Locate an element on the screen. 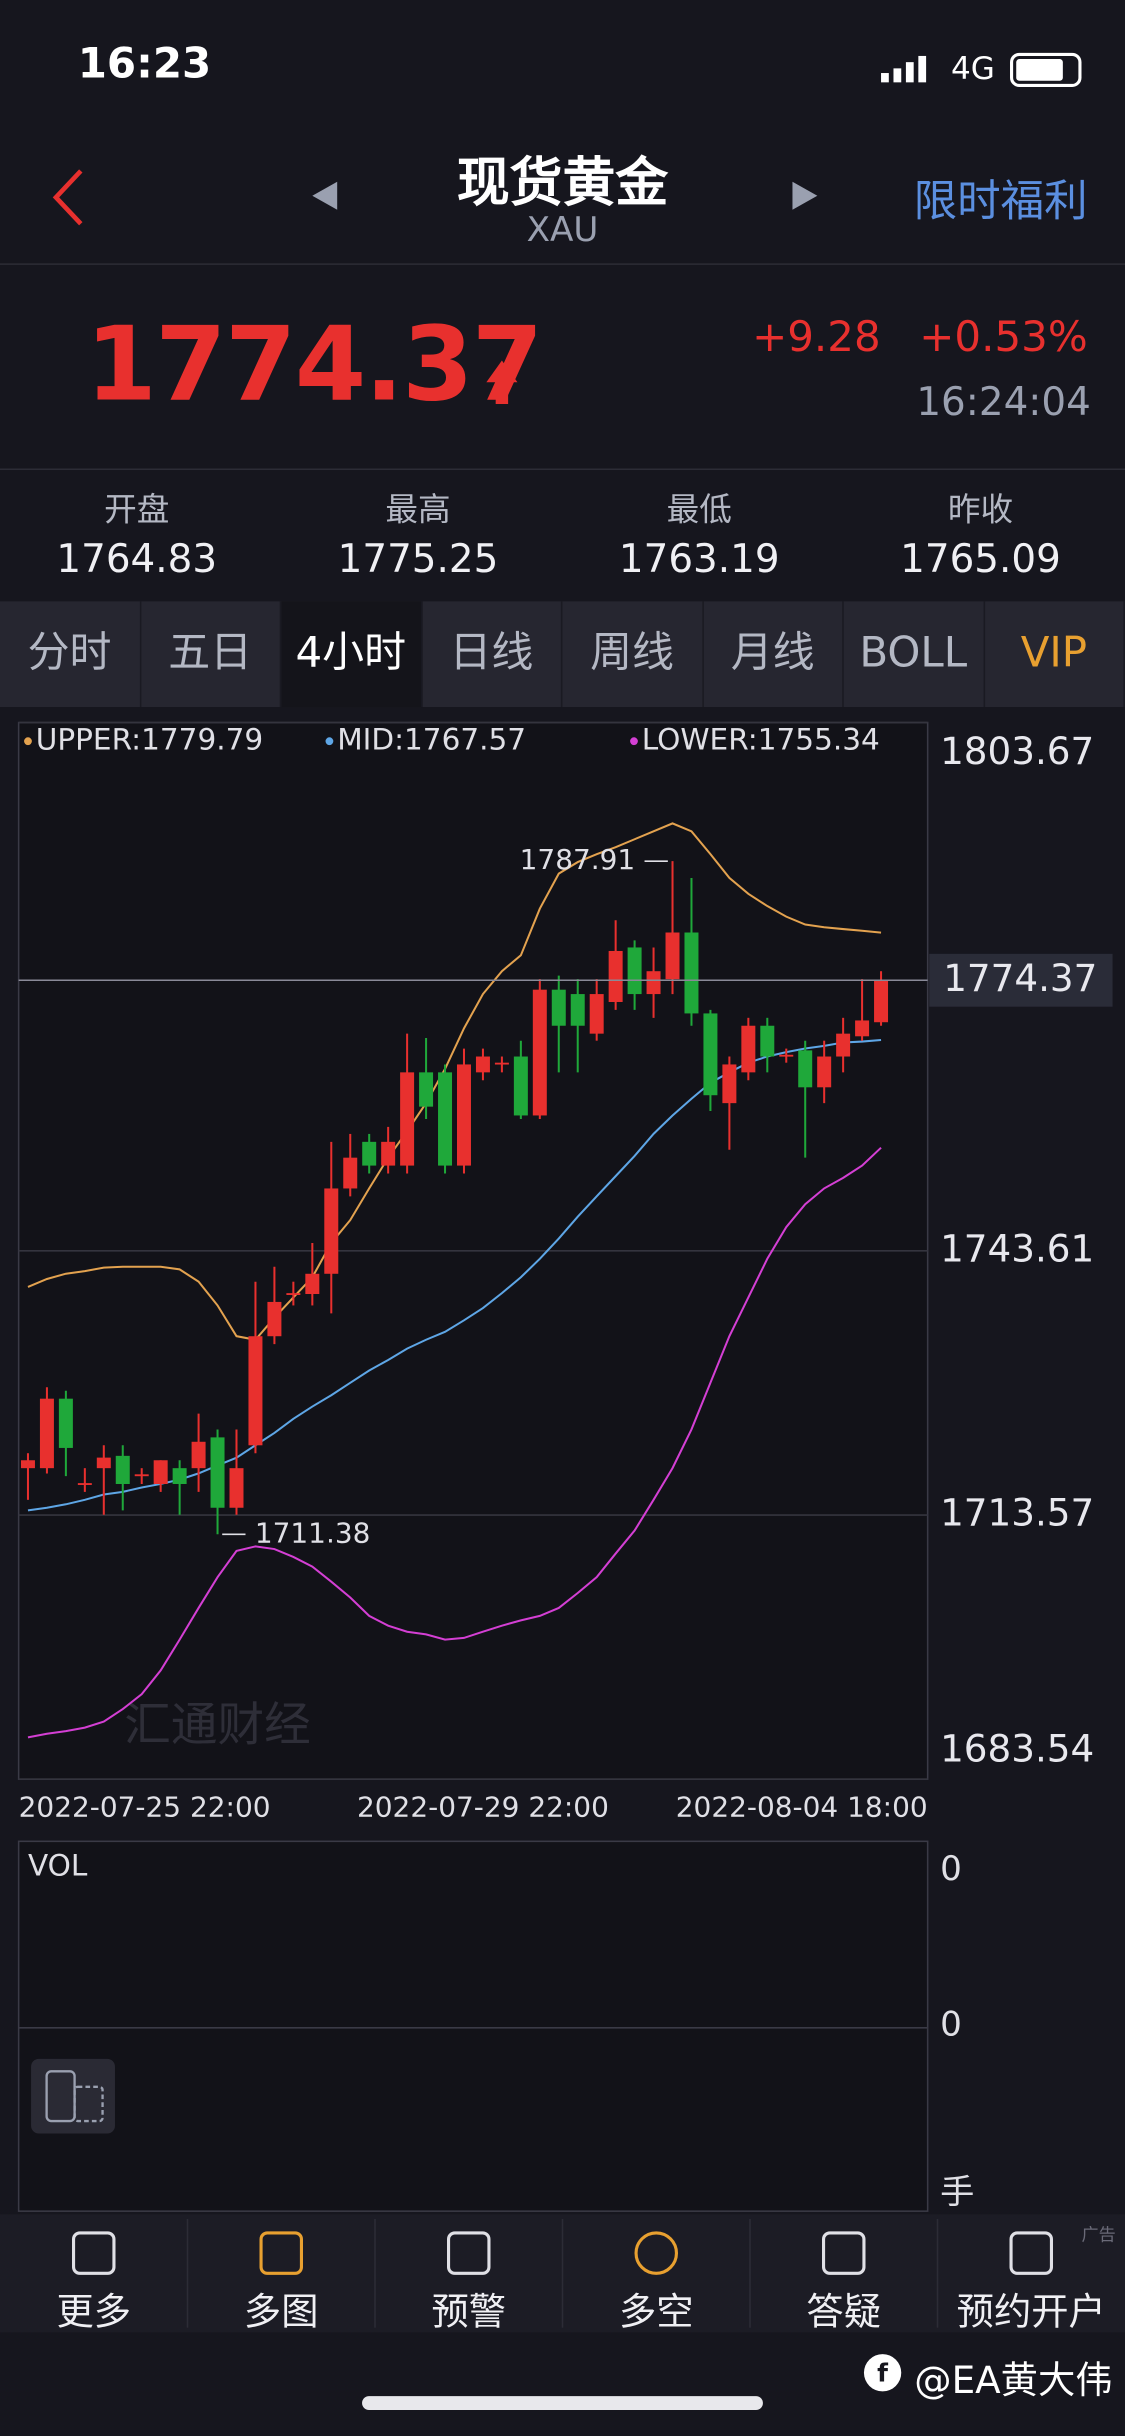  volume-frame is located at coordinates (473, 2026).